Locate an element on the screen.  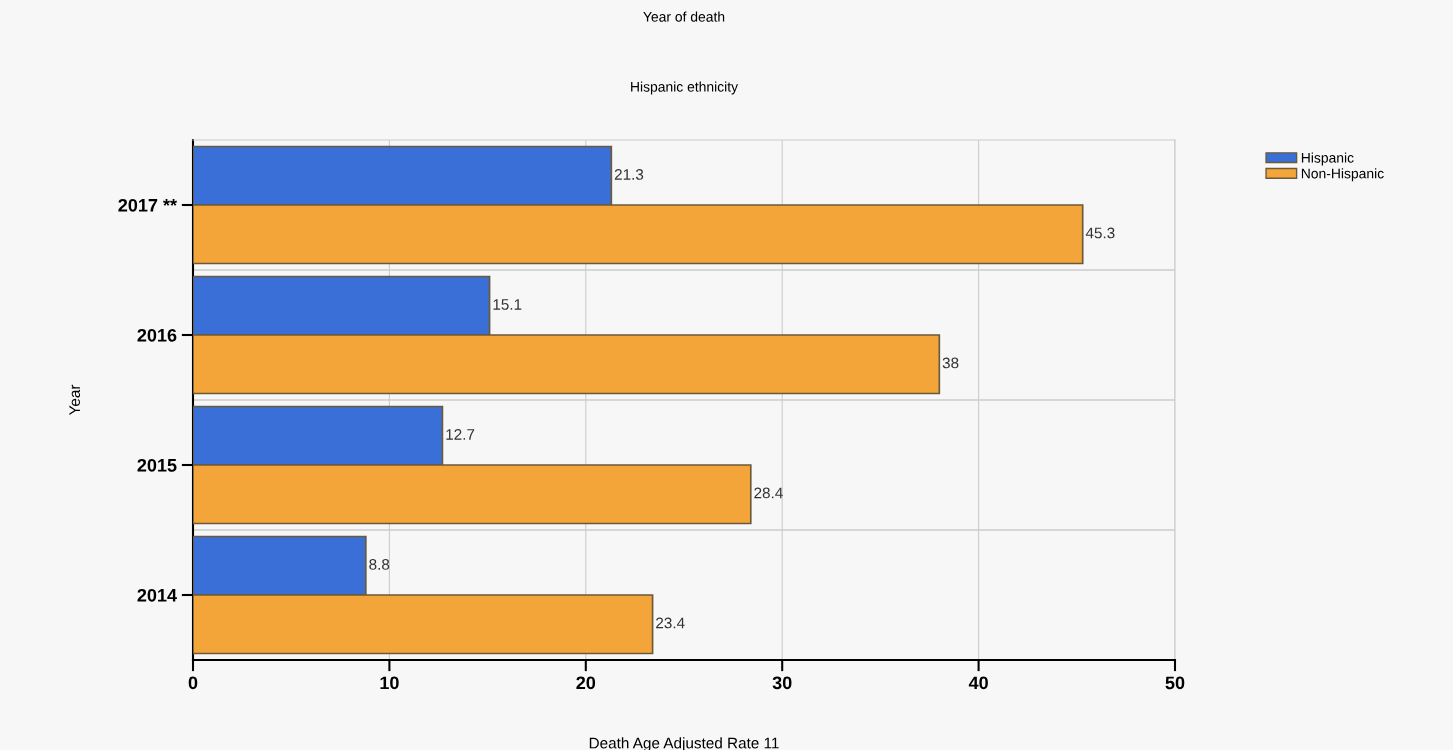
x-tick-label: 50 is located at coordinates (1175, 683).